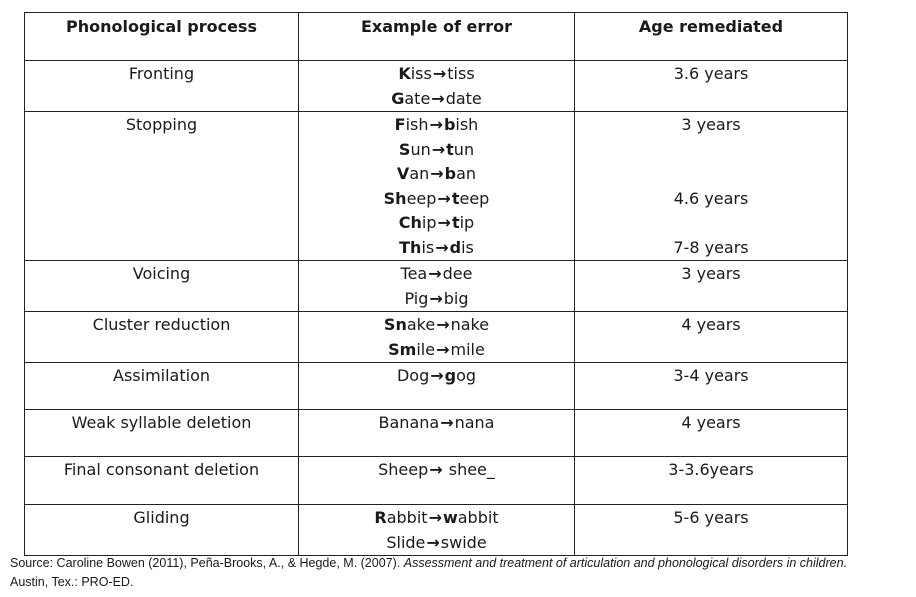 The image size is (916, 597). I want to click on example-line: Van→ban, so click(436, 174).